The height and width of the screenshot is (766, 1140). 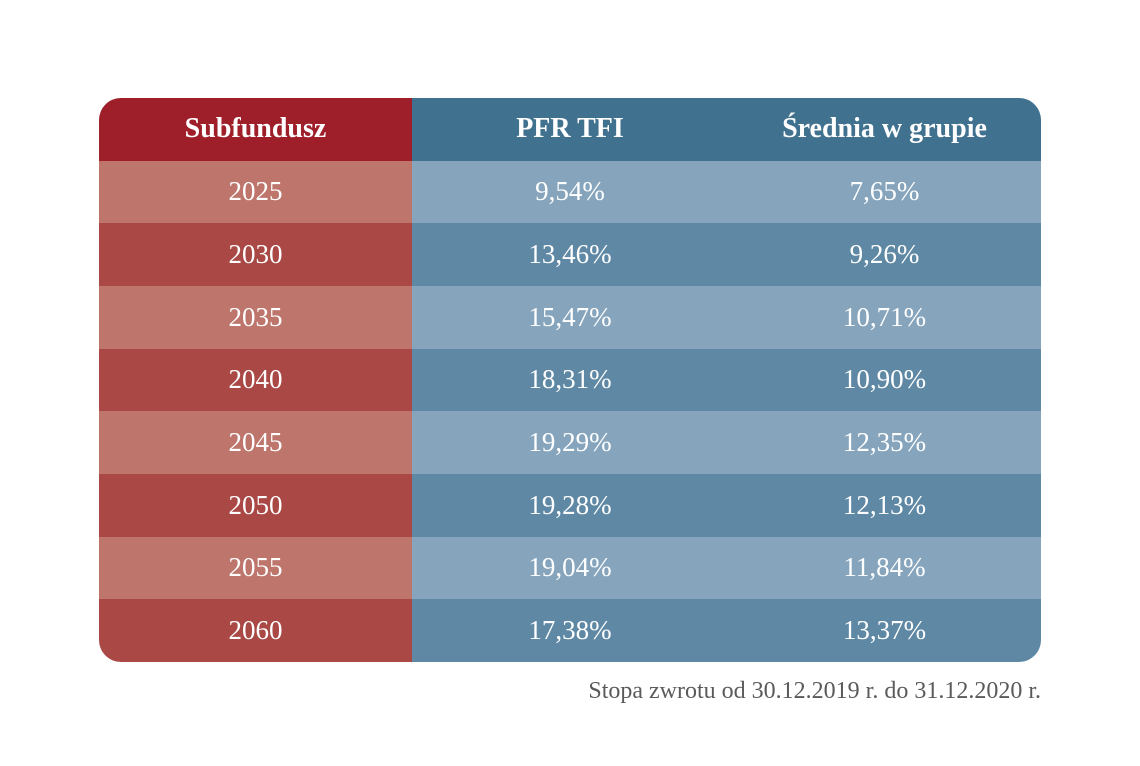 I want to click on cell-srednia: 12,35%, so click(x=884, y=442).